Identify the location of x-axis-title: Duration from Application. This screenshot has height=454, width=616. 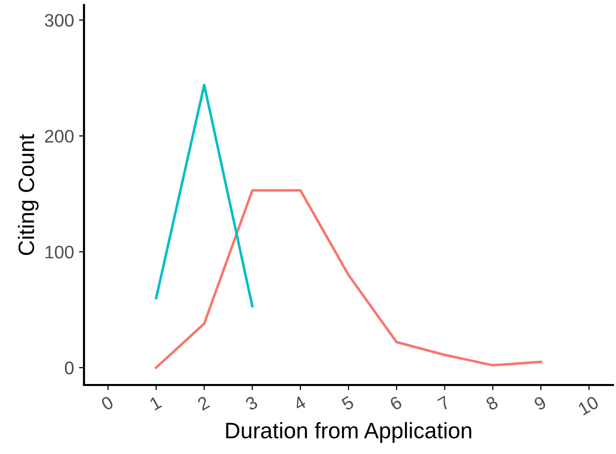
(349, 432).